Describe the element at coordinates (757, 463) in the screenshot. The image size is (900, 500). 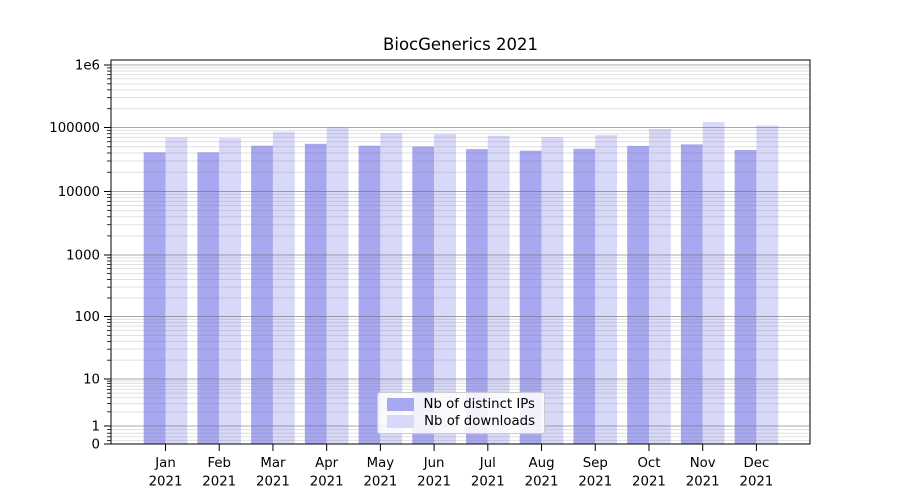
I see `x-tick-label-month: Dec` at that location.